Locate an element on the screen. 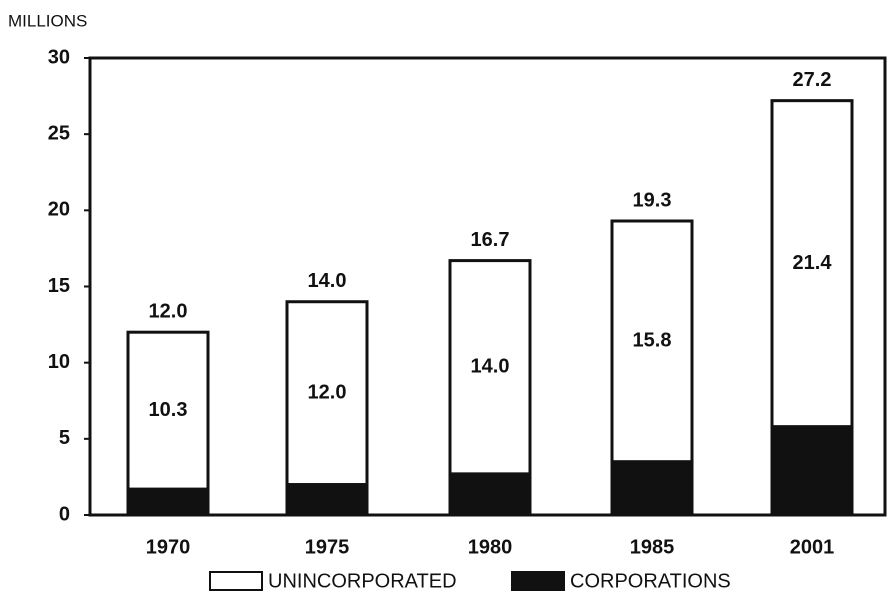 The height and width of the screenshot is (604, 888). value-label: 21.4 is located at coordinates (813, 263).